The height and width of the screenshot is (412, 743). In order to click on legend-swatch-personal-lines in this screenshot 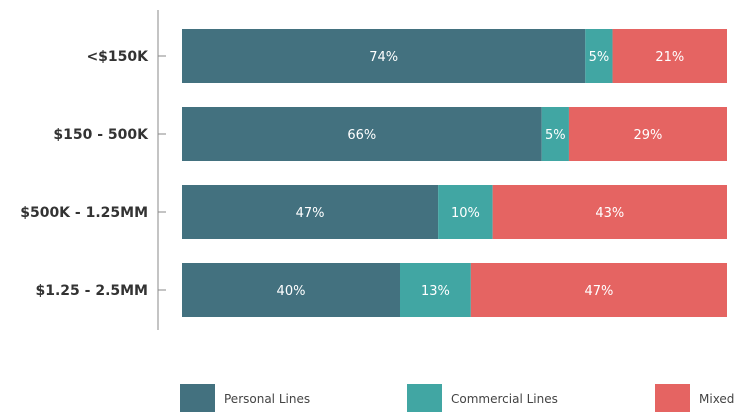, I will do `click(197, 398)`.